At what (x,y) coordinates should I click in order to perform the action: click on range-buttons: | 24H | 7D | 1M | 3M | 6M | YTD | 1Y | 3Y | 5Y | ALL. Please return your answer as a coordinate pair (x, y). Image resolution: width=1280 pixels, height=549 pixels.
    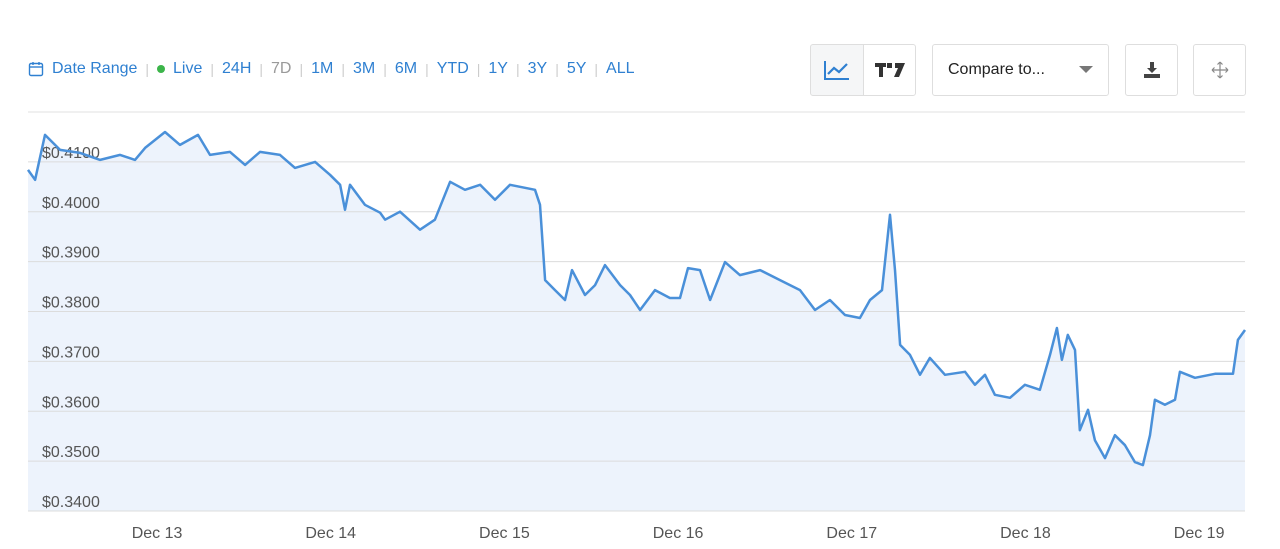
    Looking at the image, I should click on (418, 69).